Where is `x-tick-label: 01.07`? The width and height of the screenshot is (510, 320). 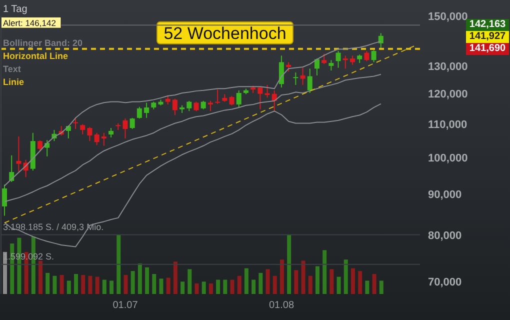 x-tick-label: 01.07 is located at coordinates (125, 306).